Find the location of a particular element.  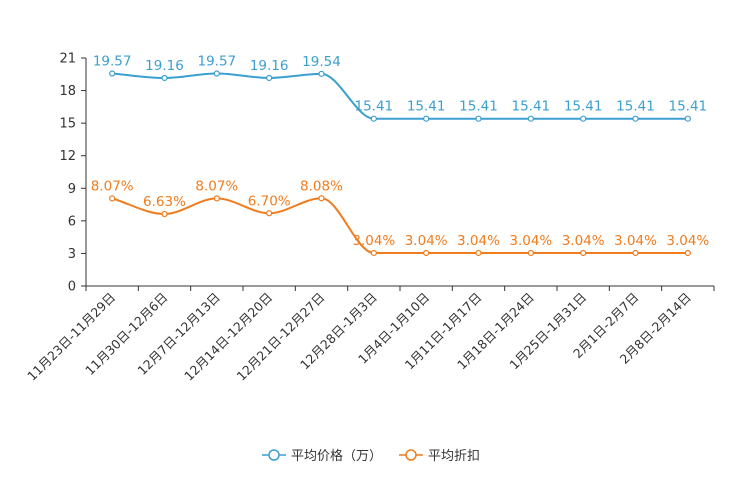

x-tick-label: 12月21日-12月27日 is located at coordinates (280, 337).